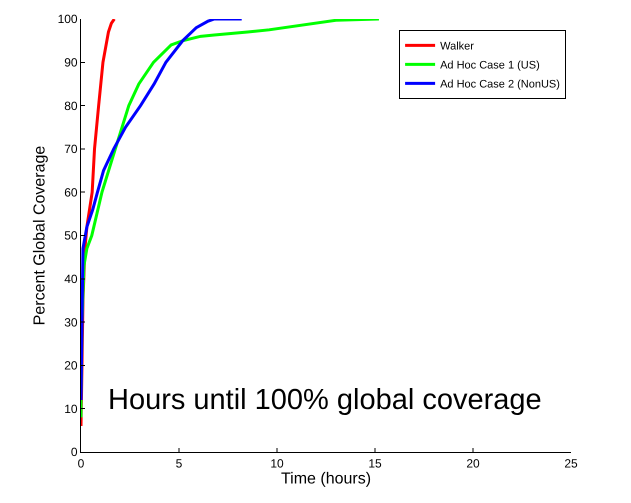 Image resolution: width=631 pixels, height=503 pixels. Describe the element at coordinates (490, 66) in the screenshot. I see `legend-label: Ad Hoc Case 1 (US)` at that location.